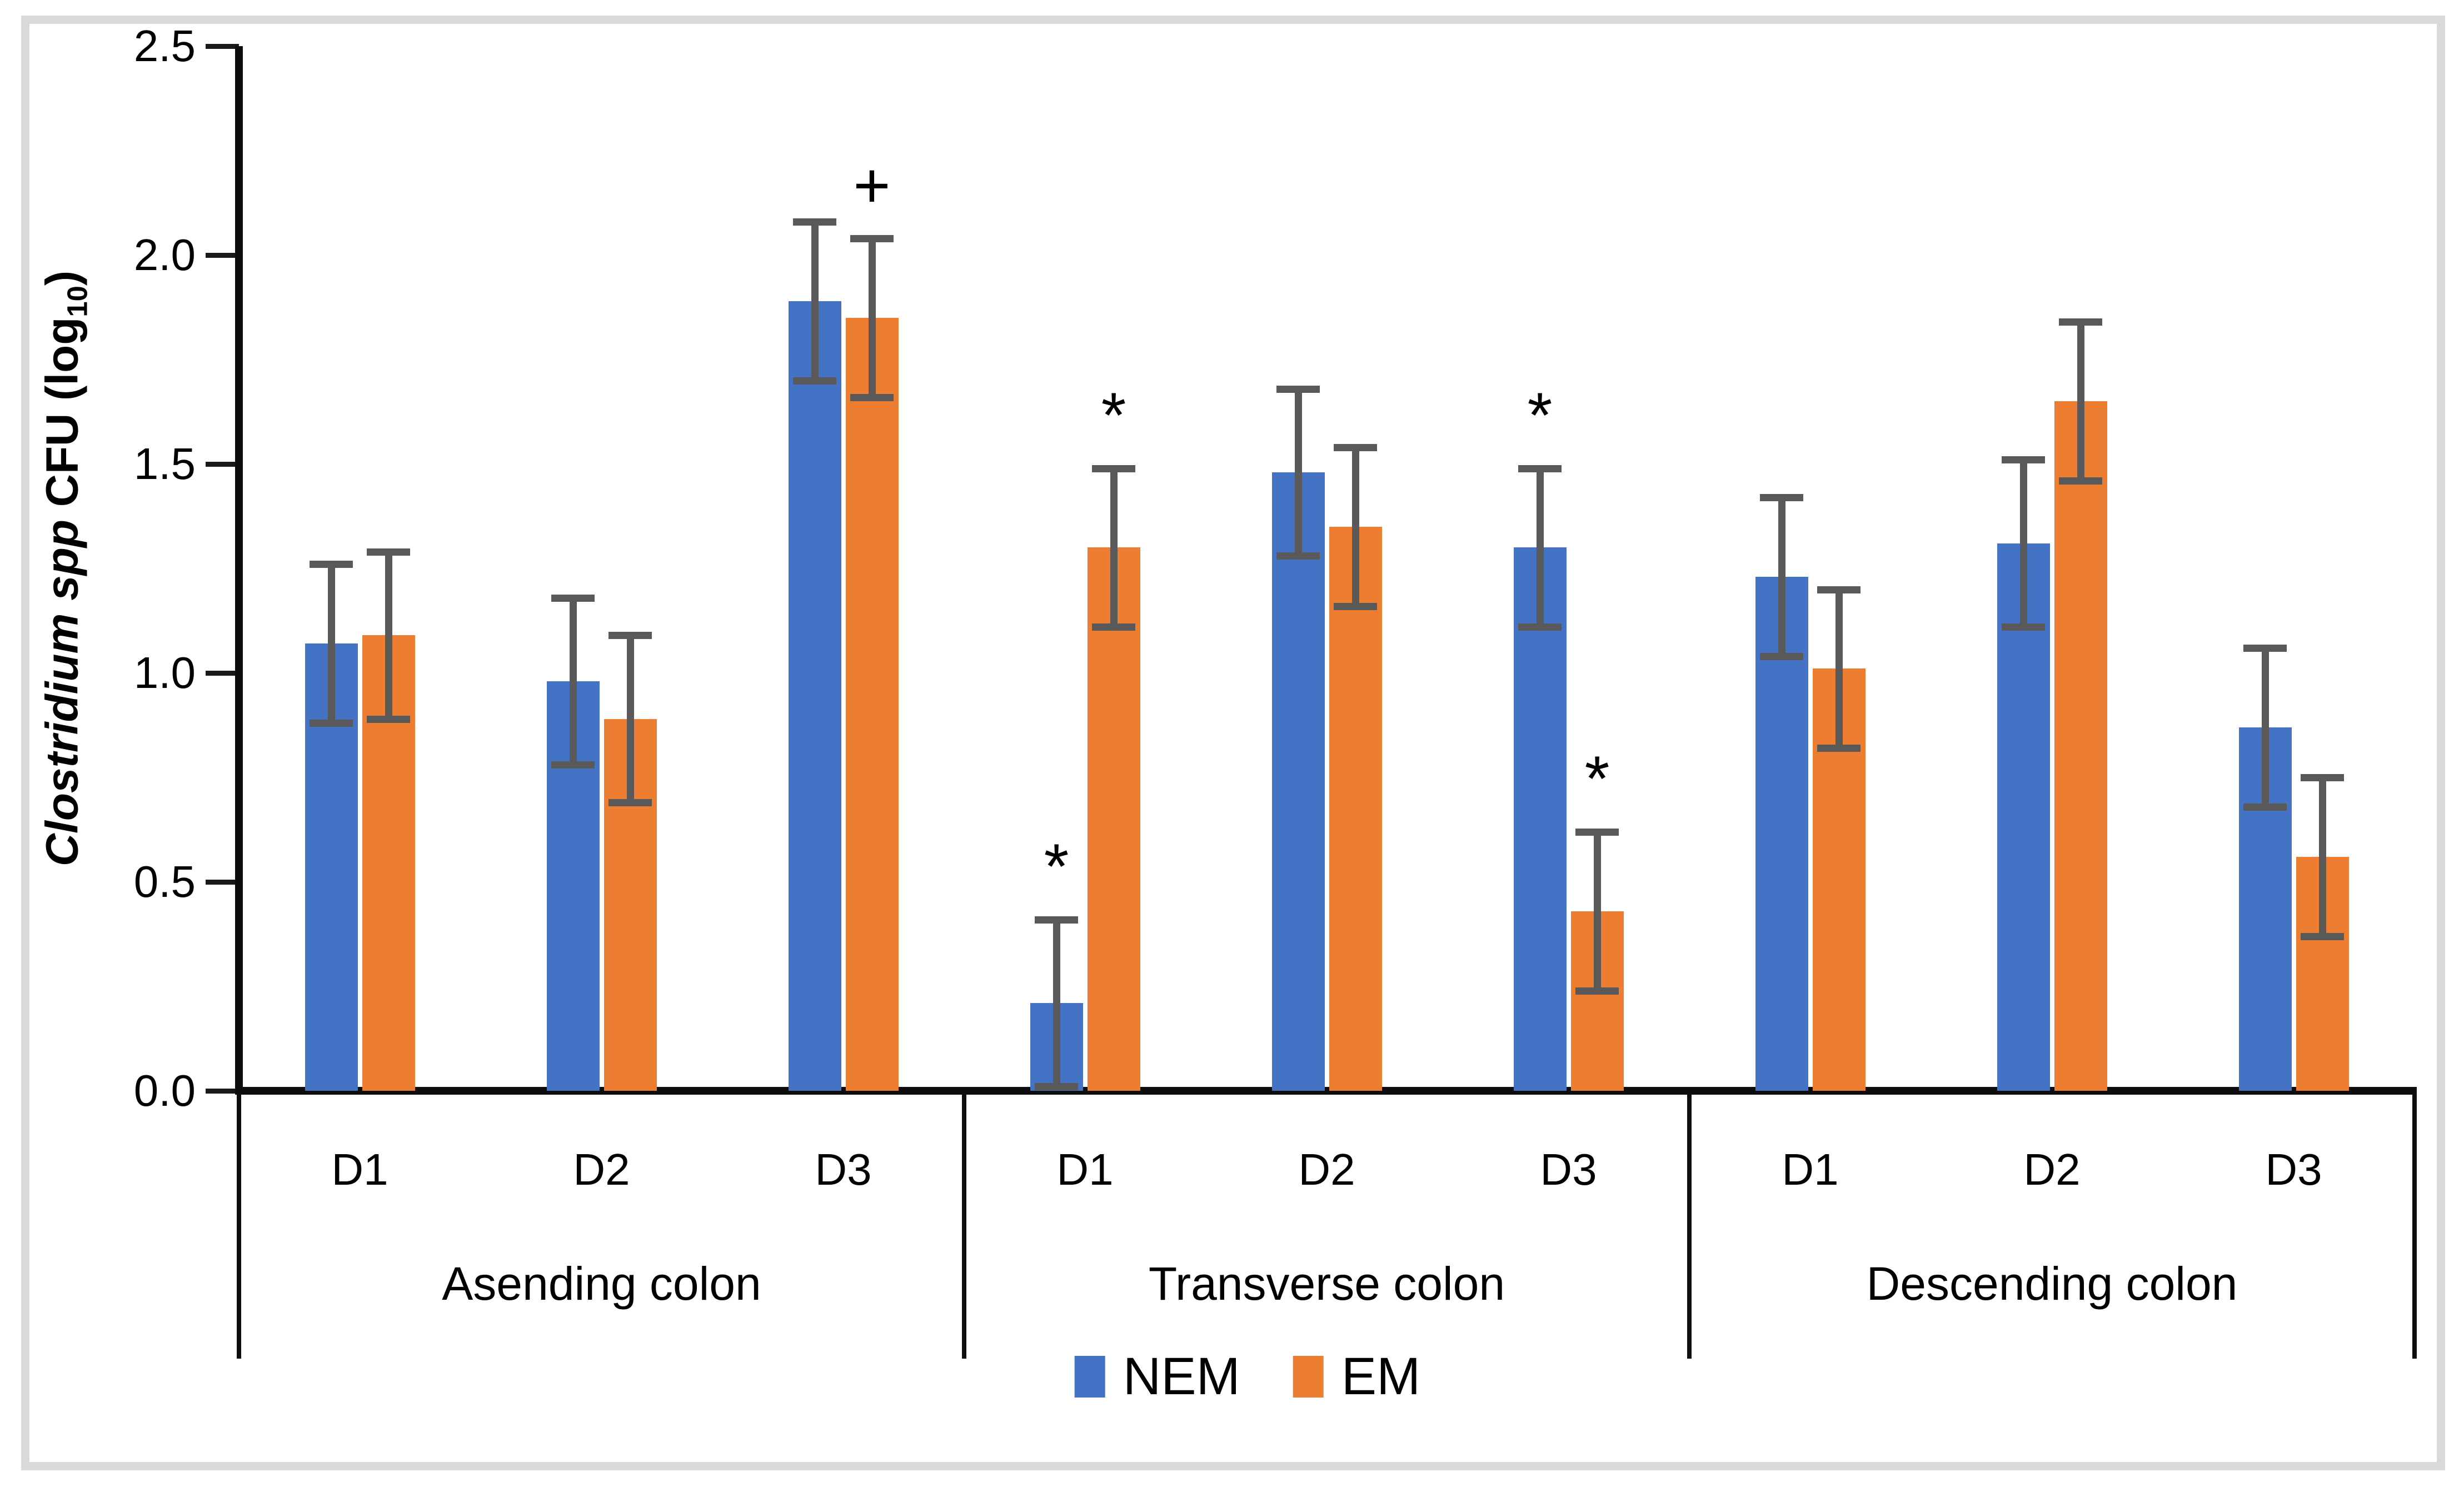 Image resolution: width=2464 pixels, height=1487 pixels. Describe the element at coordinates (1597, 779) in the screenshot. I see `significance-marker-em-transverse-d3: *` at that location.